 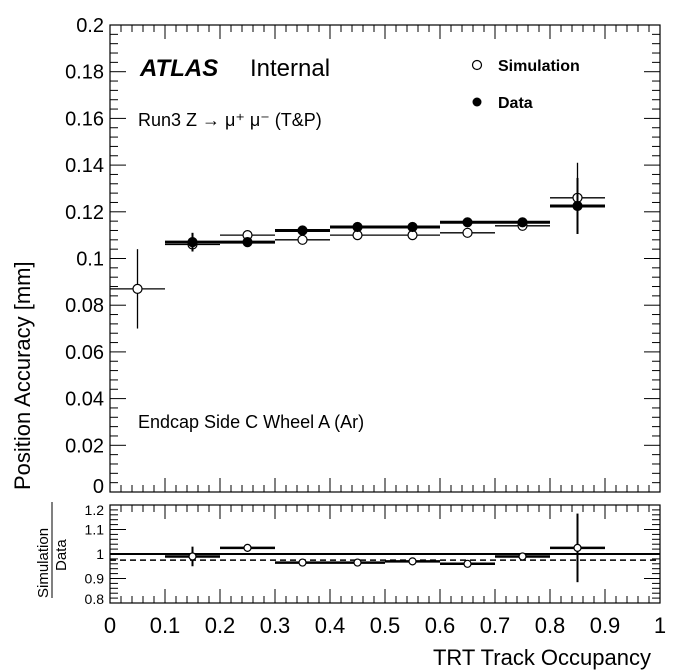 What do you see at coordinates (84, 446) in the screenshot?
I see `y-tick-label: 0.02` at bounding box center [84, 446].